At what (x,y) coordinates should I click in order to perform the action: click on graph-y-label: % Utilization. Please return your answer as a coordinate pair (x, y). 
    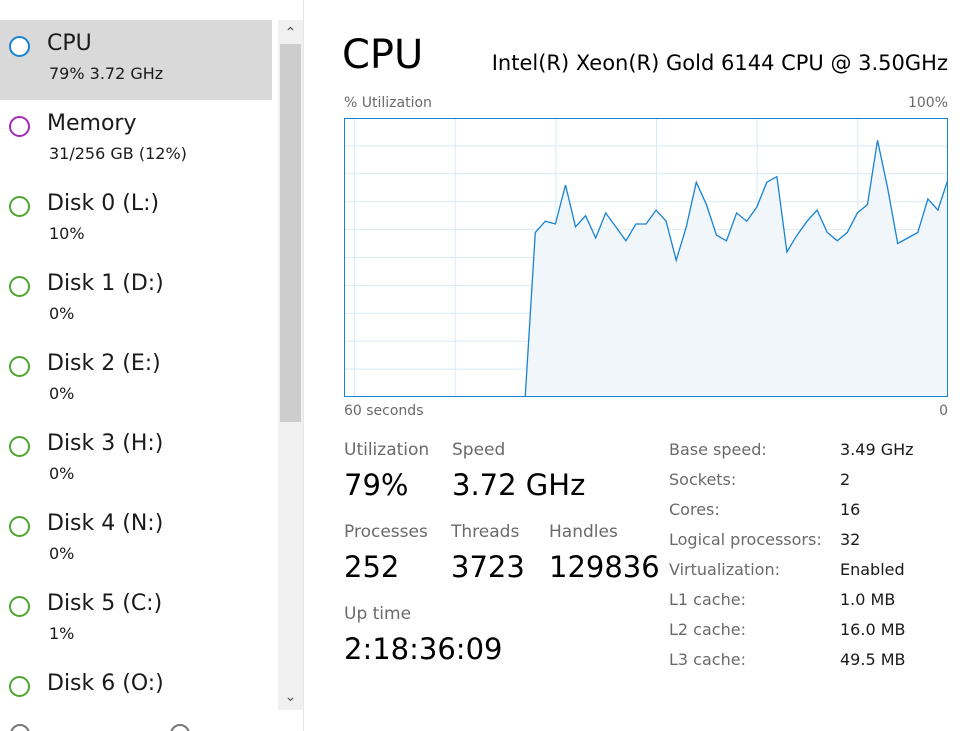
    Looking at the image, I should click on (388, 103).